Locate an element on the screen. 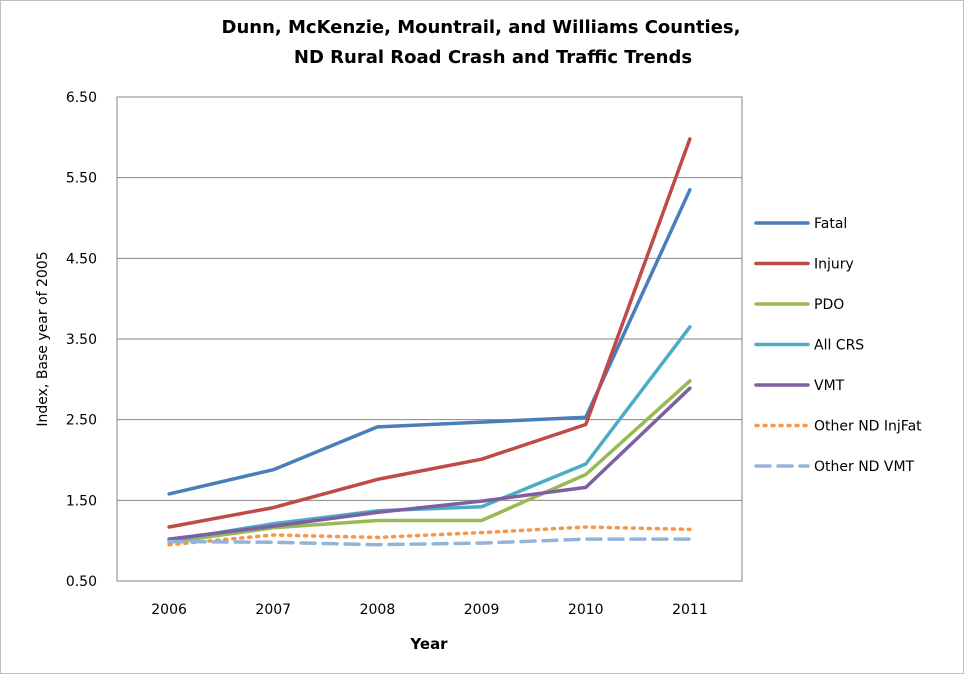 Image resolution: width=964 pixels, height=674 pixels. y-tick-label: 4.50 is located at coordinates (81, 259).